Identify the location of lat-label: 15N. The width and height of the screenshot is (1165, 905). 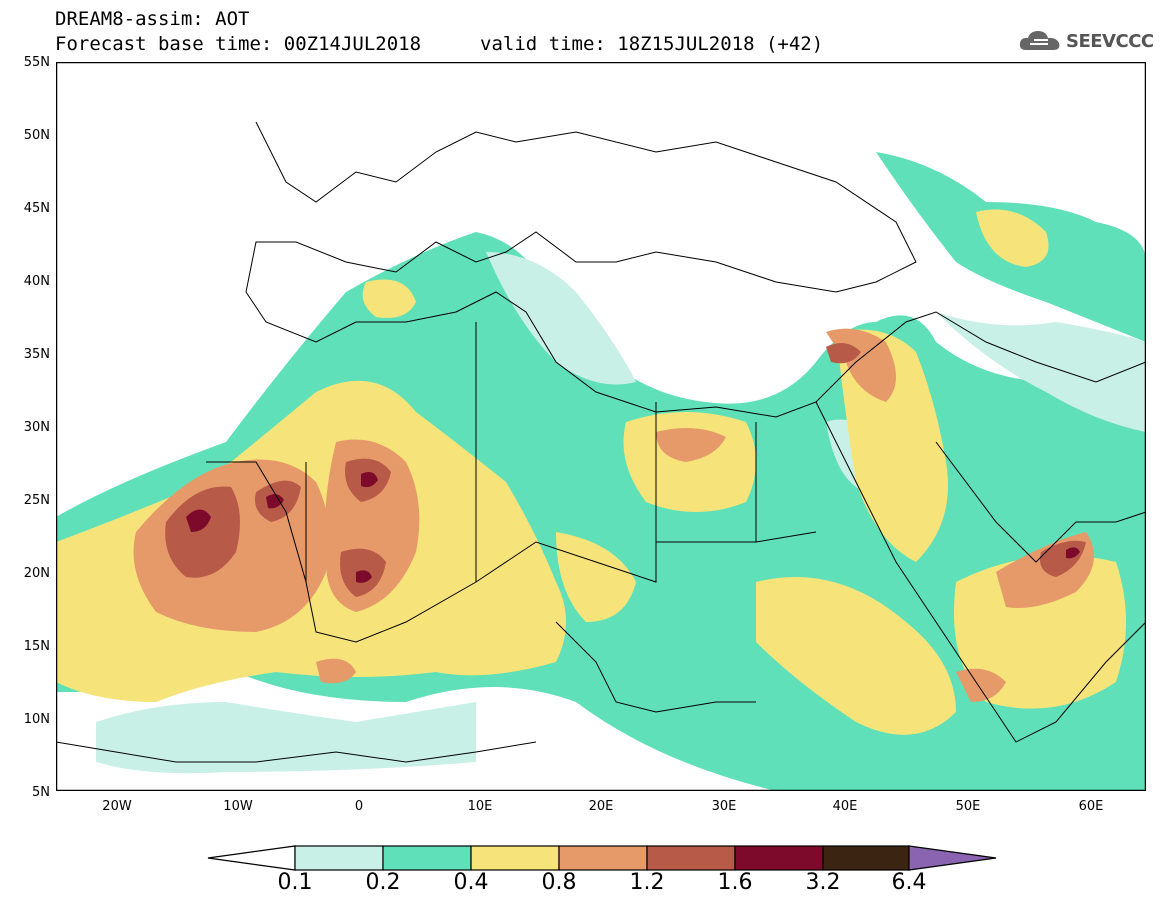
(36, 646).